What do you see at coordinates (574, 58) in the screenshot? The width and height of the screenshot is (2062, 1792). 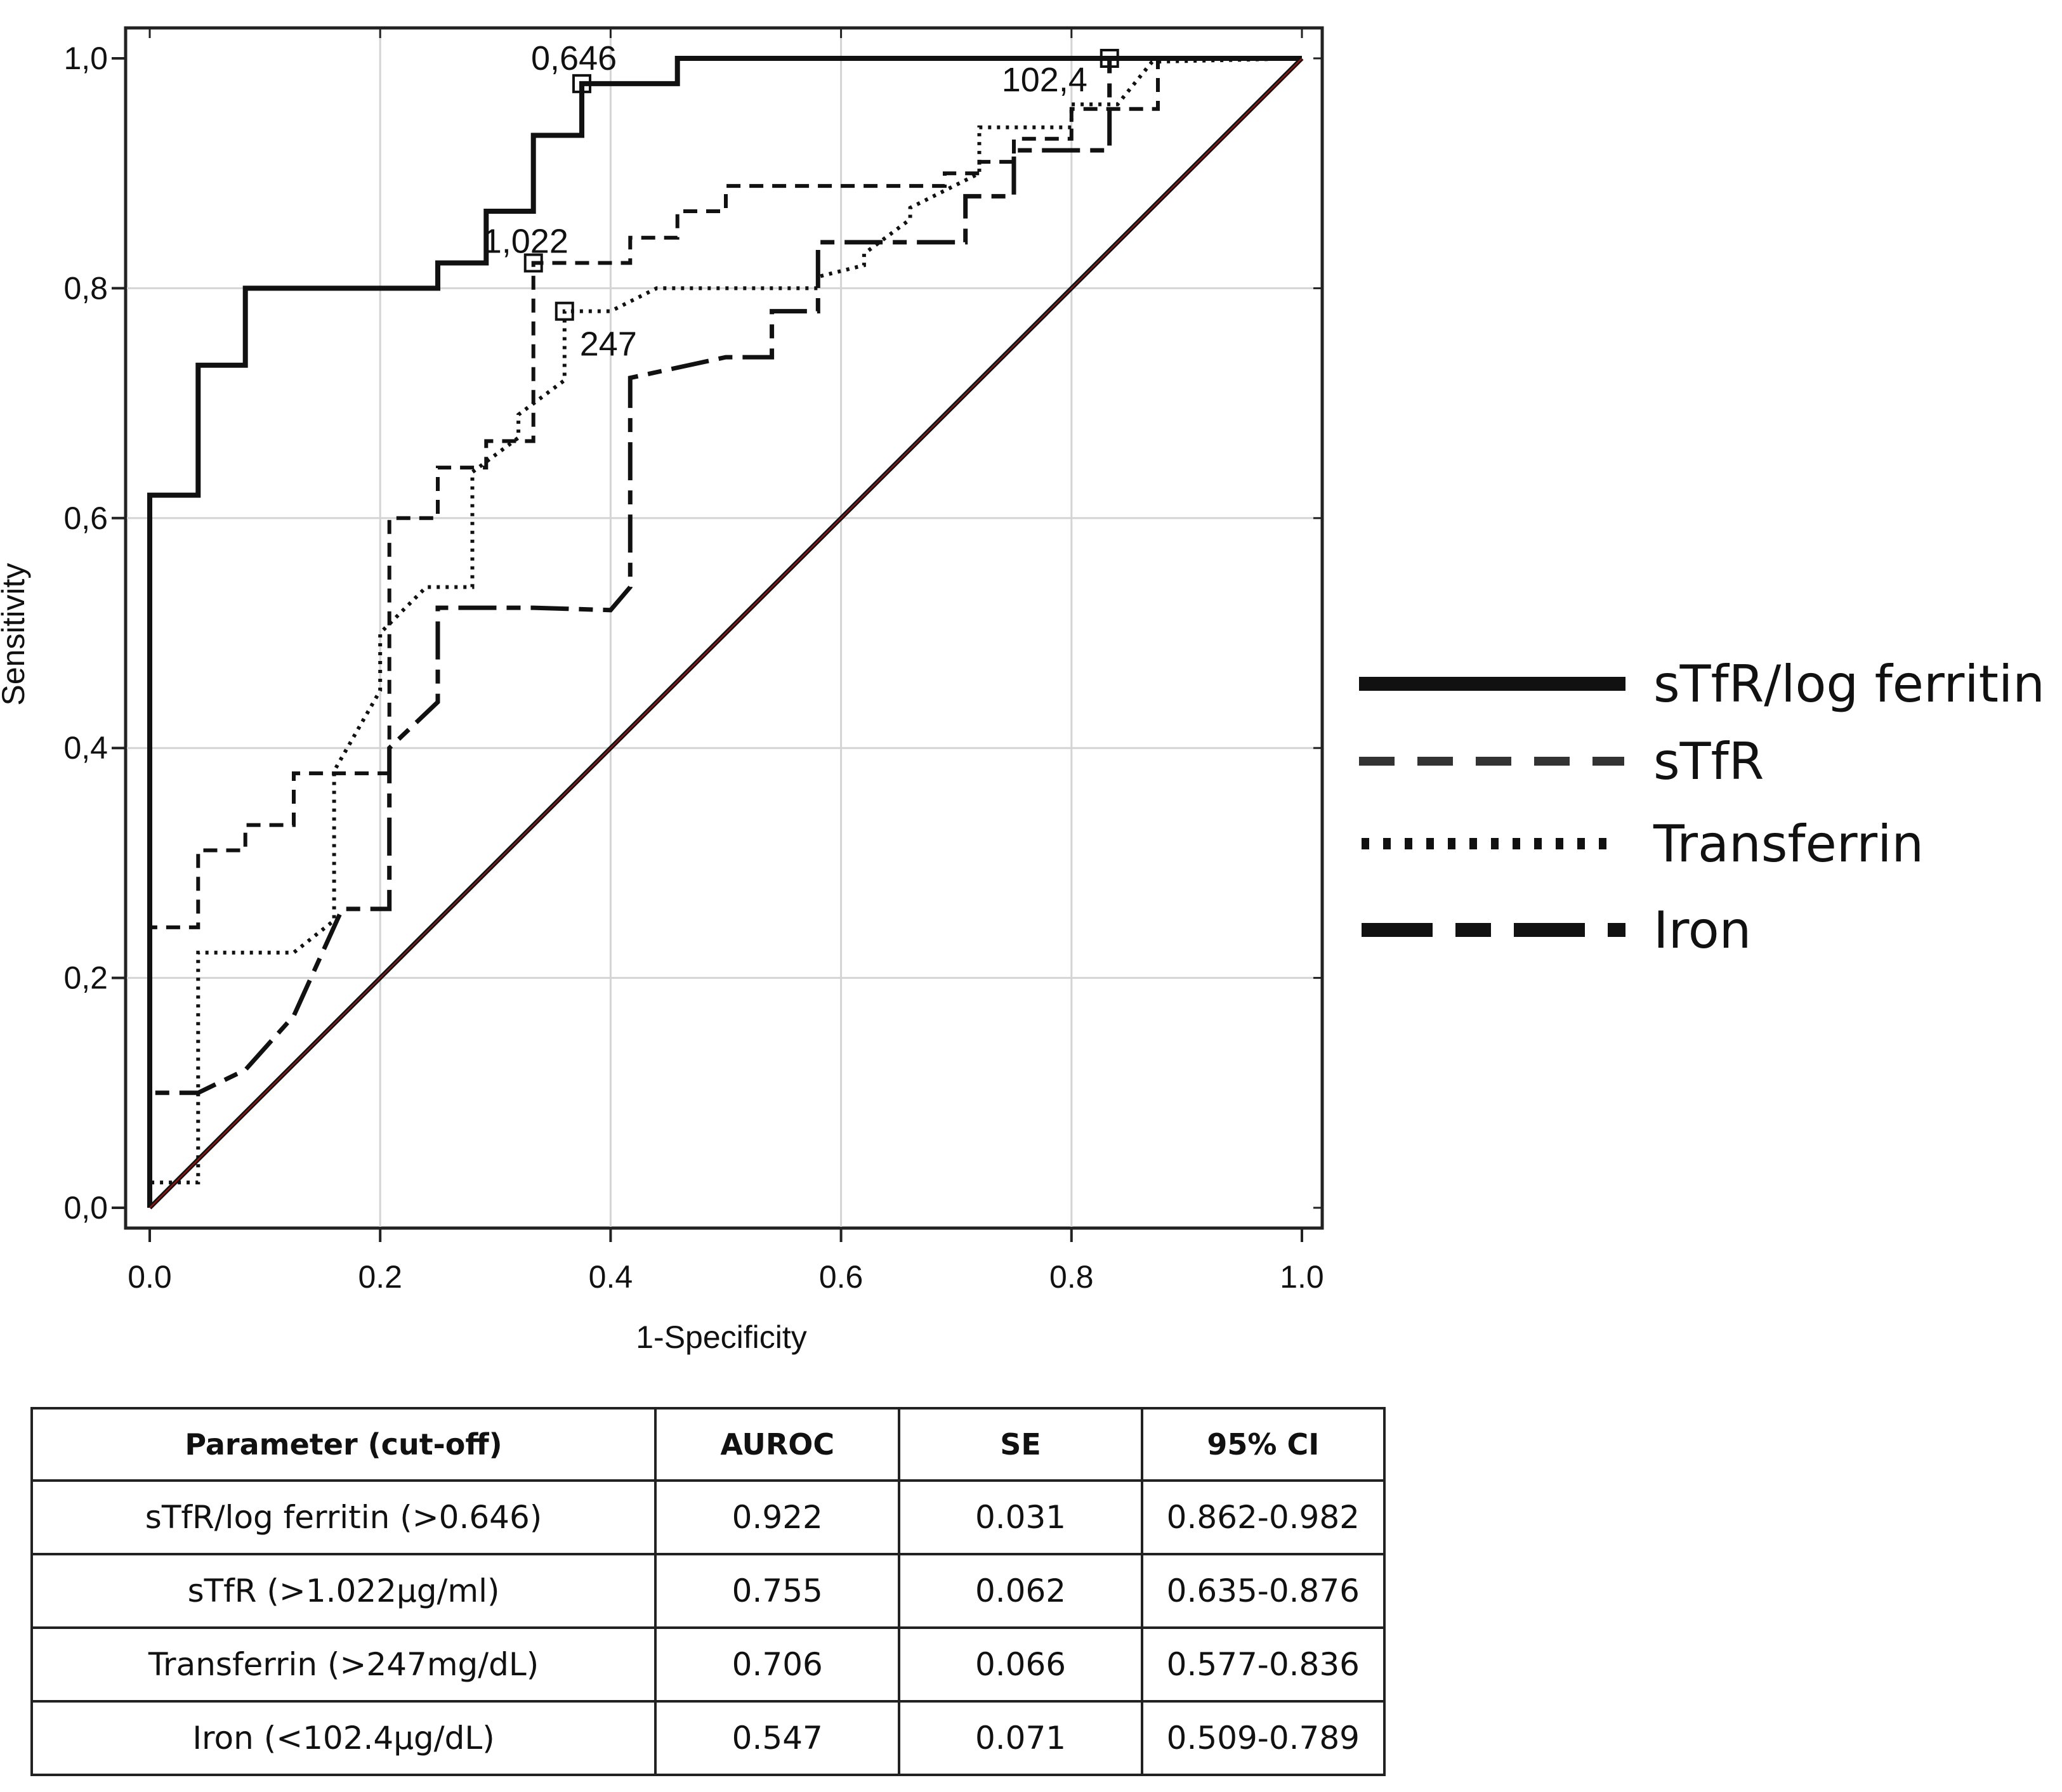 I see `cutoff-label: 0,646` at bounding box center [574, 58].